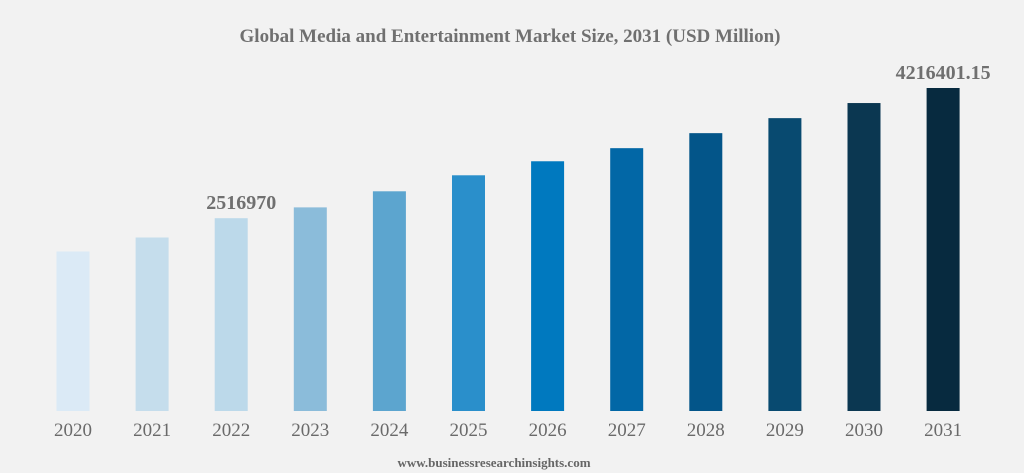 The width and height of the screenshot is (1024, 473). I want to click on bar-2020, so click(73, 331).